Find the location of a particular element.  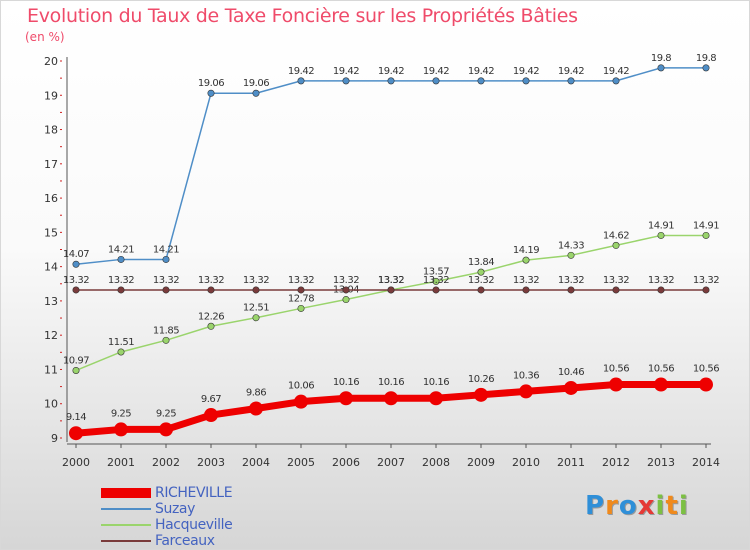

logo-letter: t is located at coordinates (672, 506).